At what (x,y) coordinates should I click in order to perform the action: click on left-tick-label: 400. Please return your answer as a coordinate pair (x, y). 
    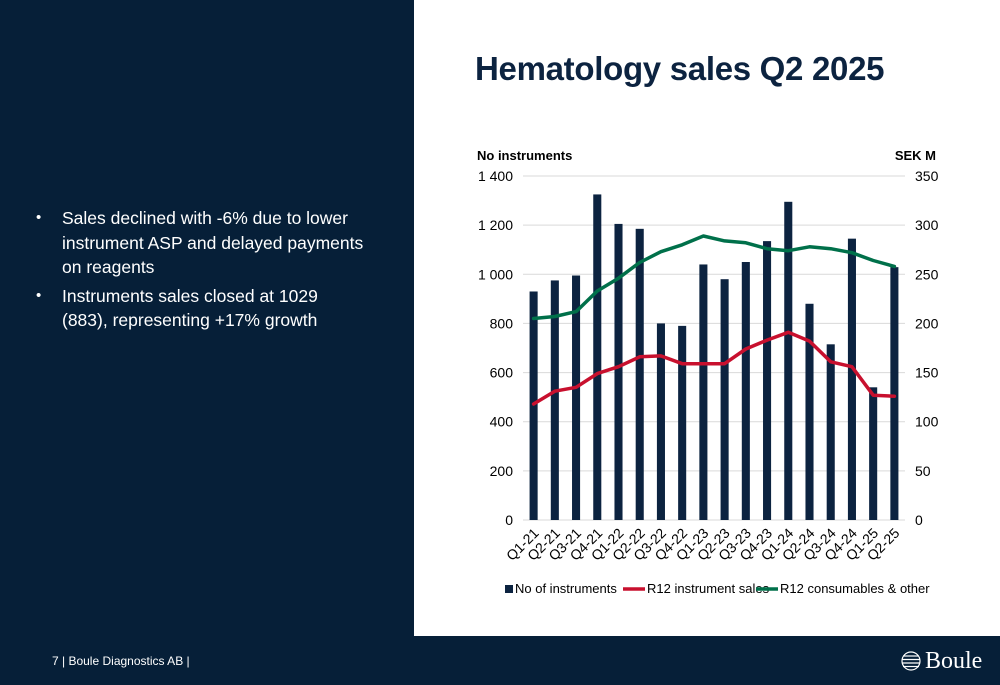
    Looking at the image, I should click on (502, 422).